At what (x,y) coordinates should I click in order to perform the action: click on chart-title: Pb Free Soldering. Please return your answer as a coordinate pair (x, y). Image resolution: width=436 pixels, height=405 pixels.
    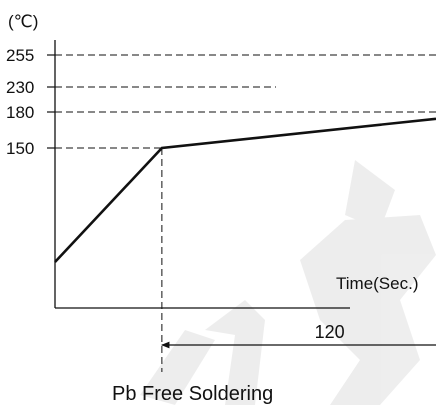
    Looking at the image, I should click on (192, 394).